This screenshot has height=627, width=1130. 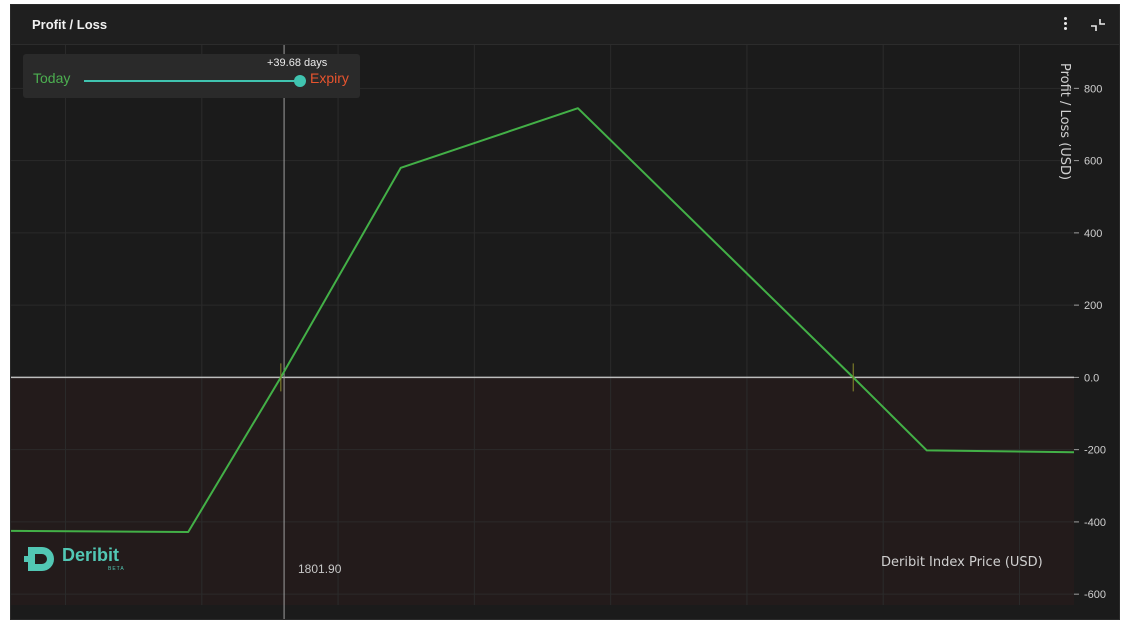 I want to click on y-tick-label: -200, so click(x=1095, y=451).